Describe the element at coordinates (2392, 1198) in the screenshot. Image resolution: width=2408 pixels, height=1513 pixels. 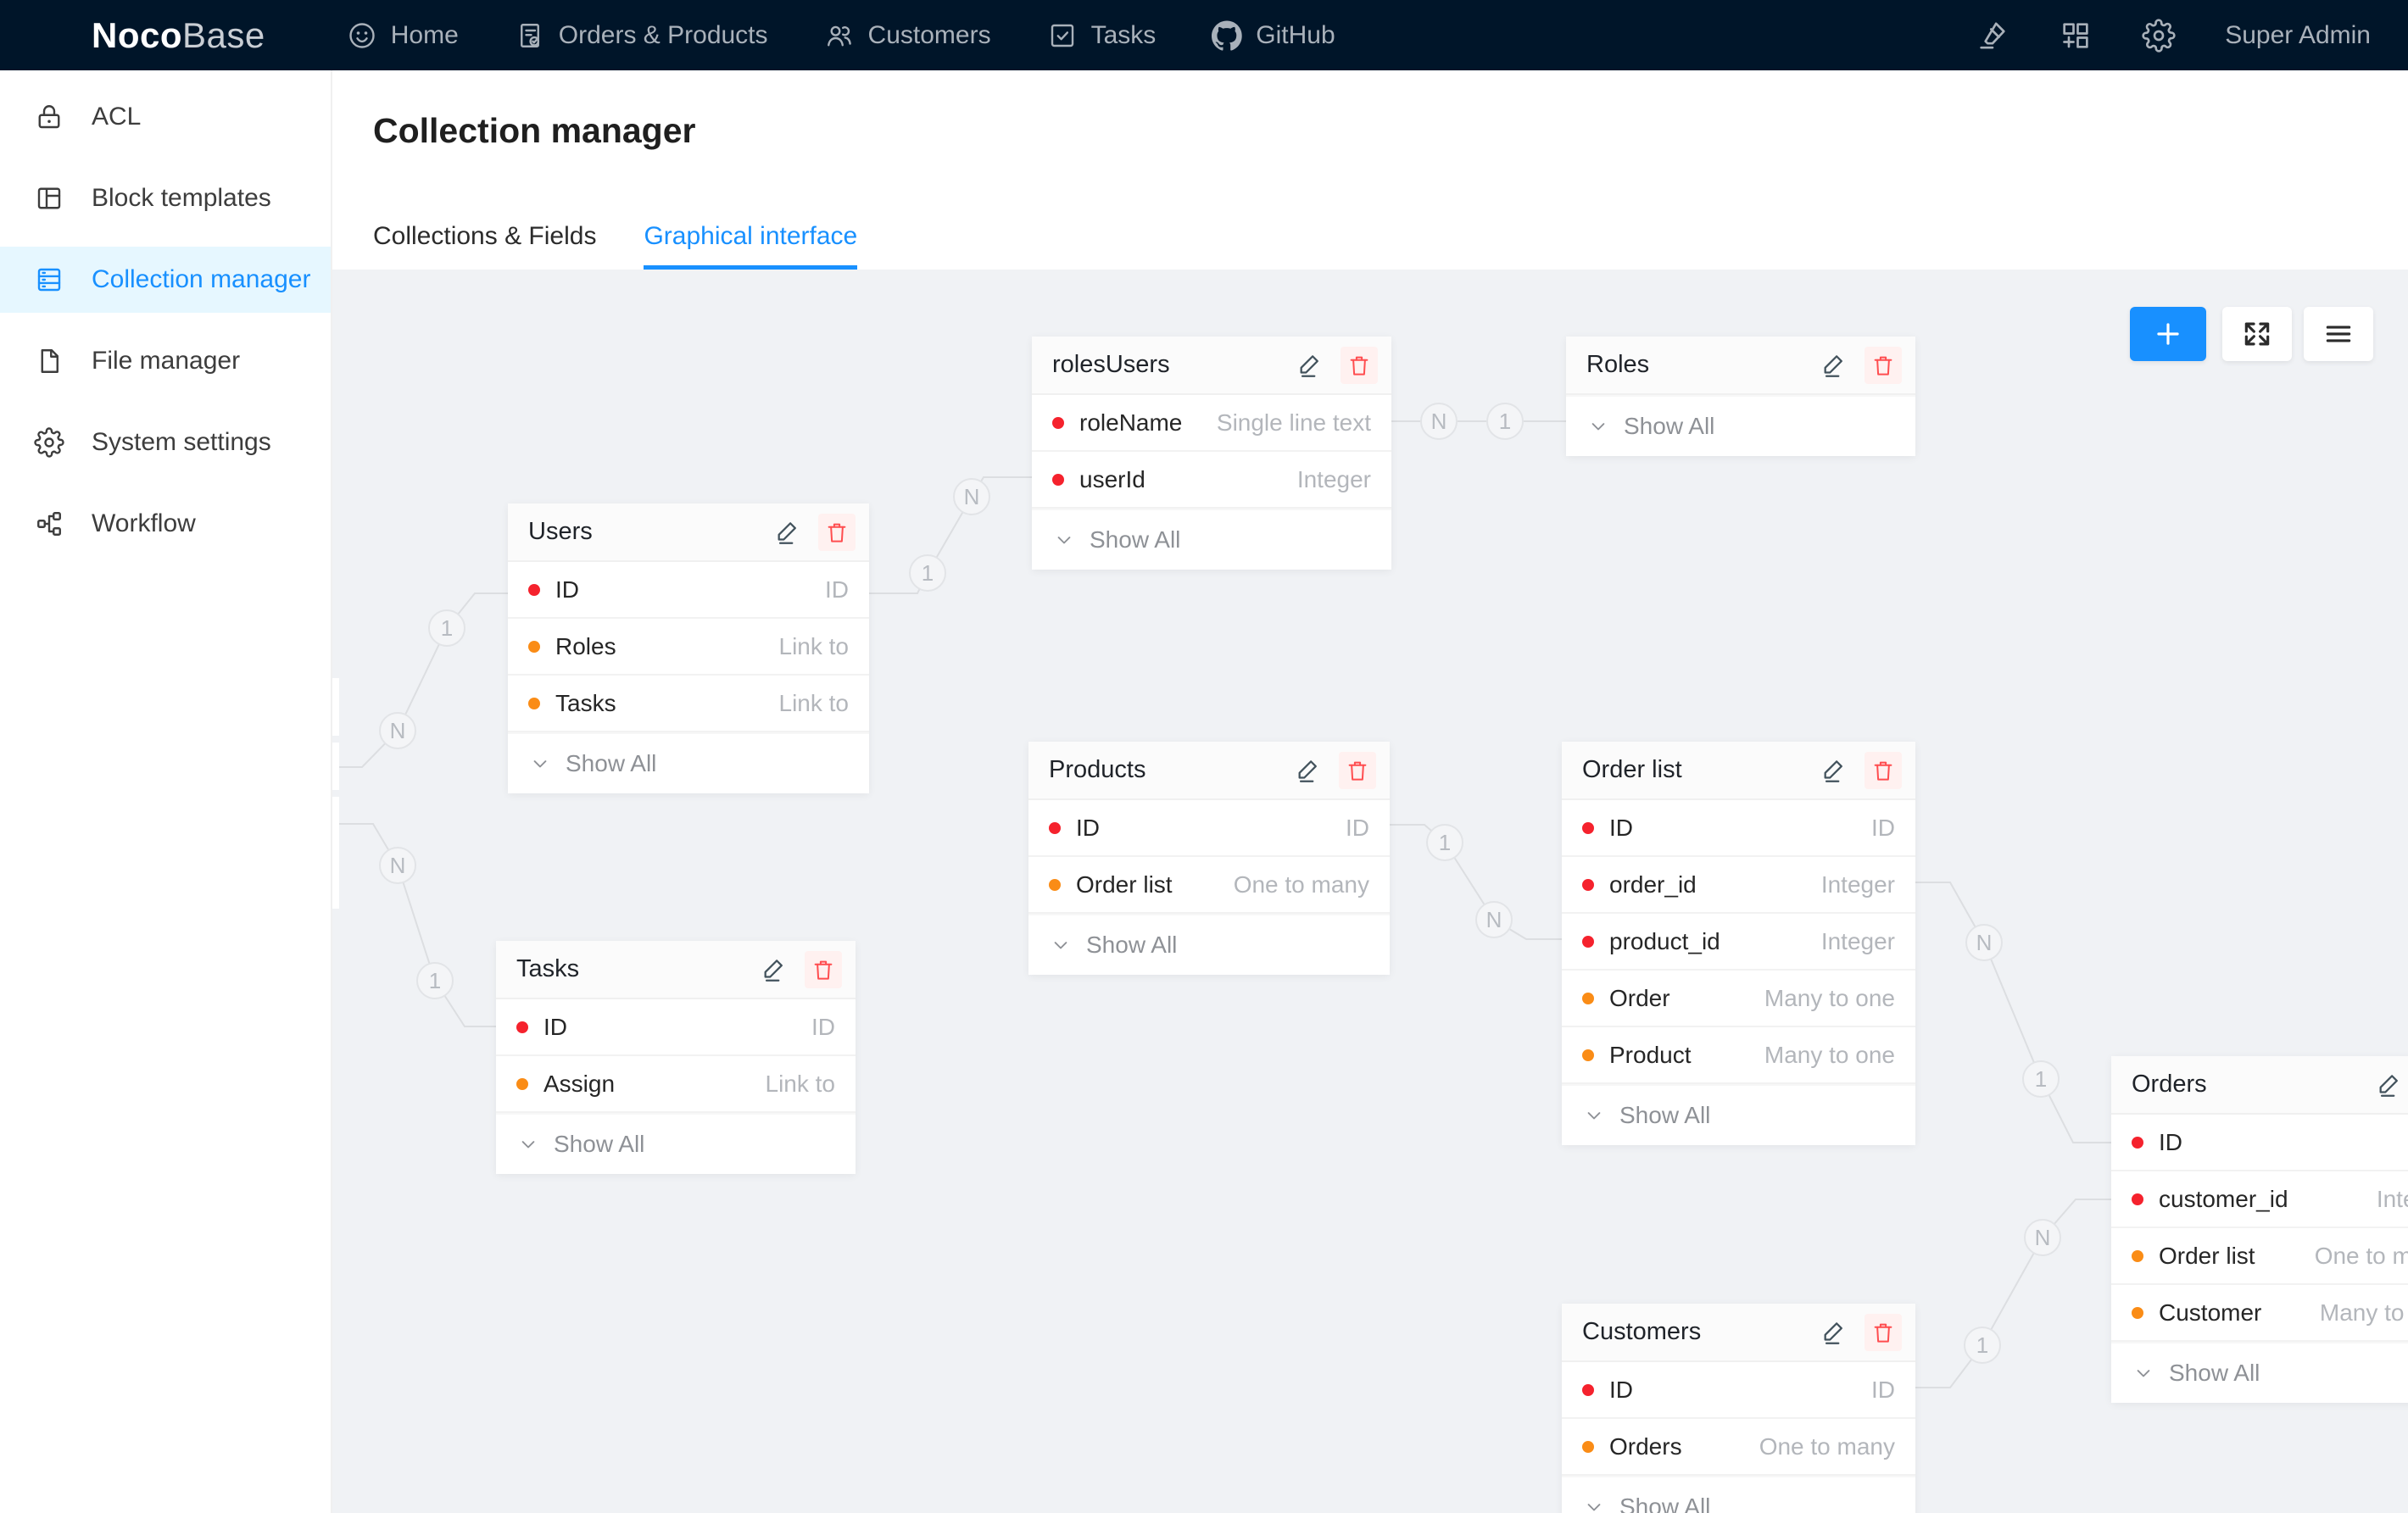
I see `field-type: Integer` at that location.